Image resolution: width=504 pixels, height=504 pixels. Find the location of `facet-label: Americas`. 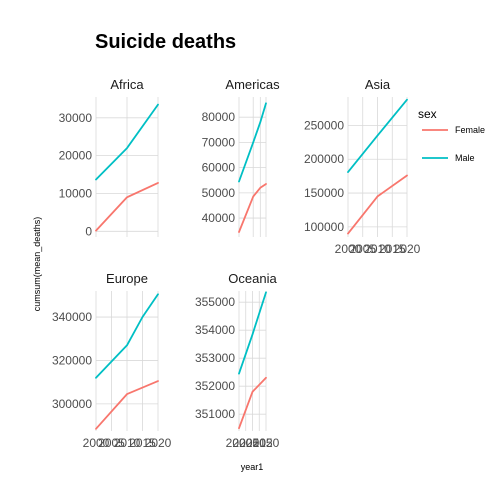

facet-label: Americas is located at coordinates (252, 84).